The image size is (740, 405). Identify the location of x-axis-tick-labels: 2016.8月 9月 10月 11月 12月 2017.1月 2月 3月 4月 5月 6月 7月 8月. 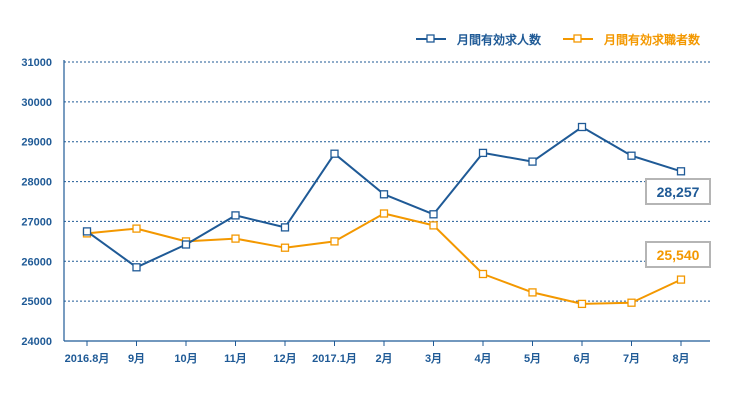
(377, 358).